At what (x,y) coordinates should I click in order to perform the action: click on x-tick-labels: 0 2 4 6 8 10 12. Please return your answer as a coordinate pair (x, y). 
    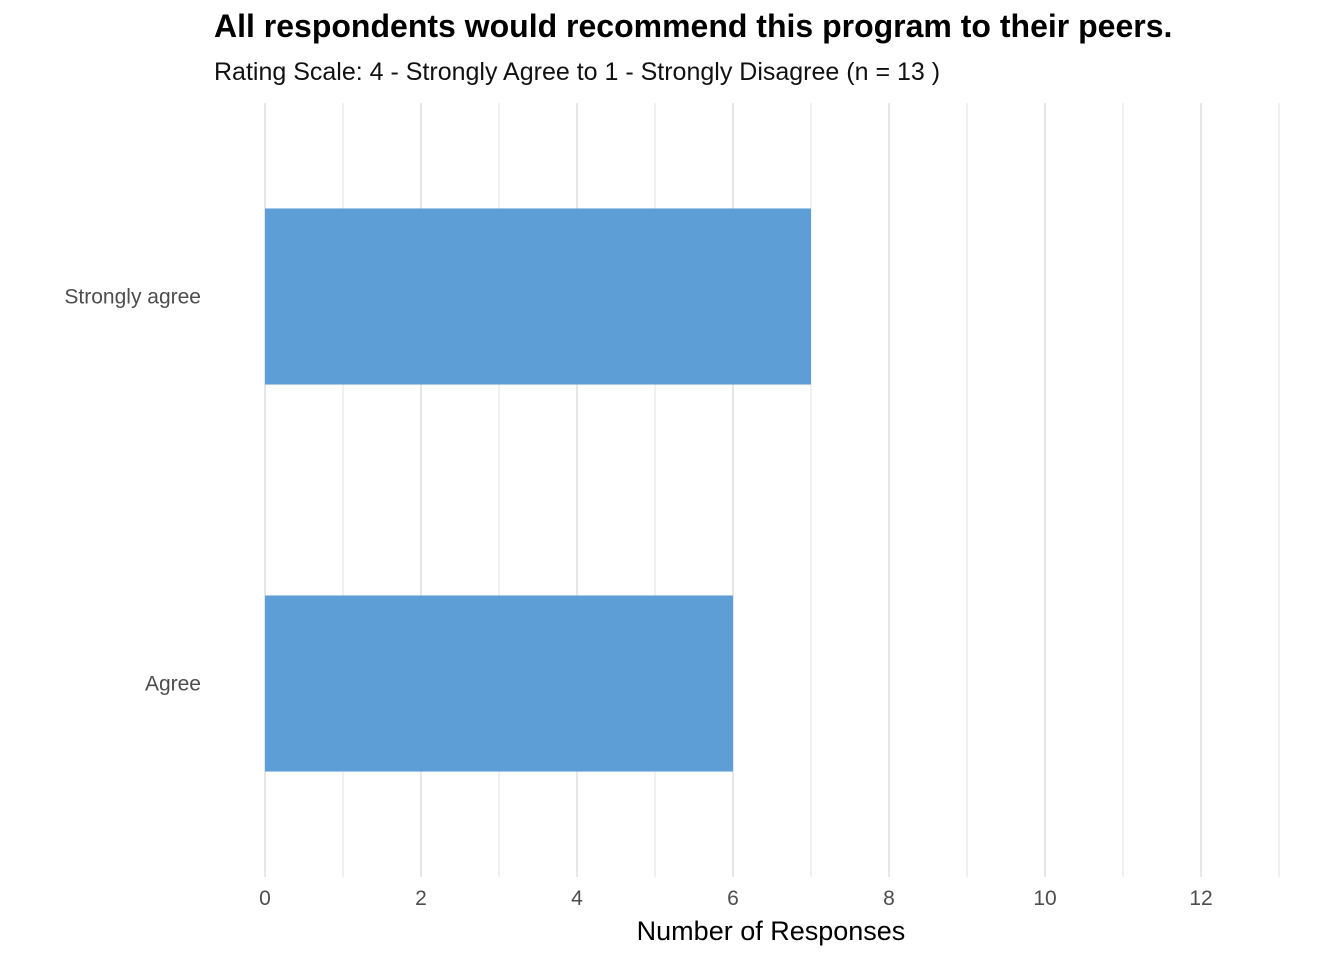
    Looking at the image, I should click on (736, 898).